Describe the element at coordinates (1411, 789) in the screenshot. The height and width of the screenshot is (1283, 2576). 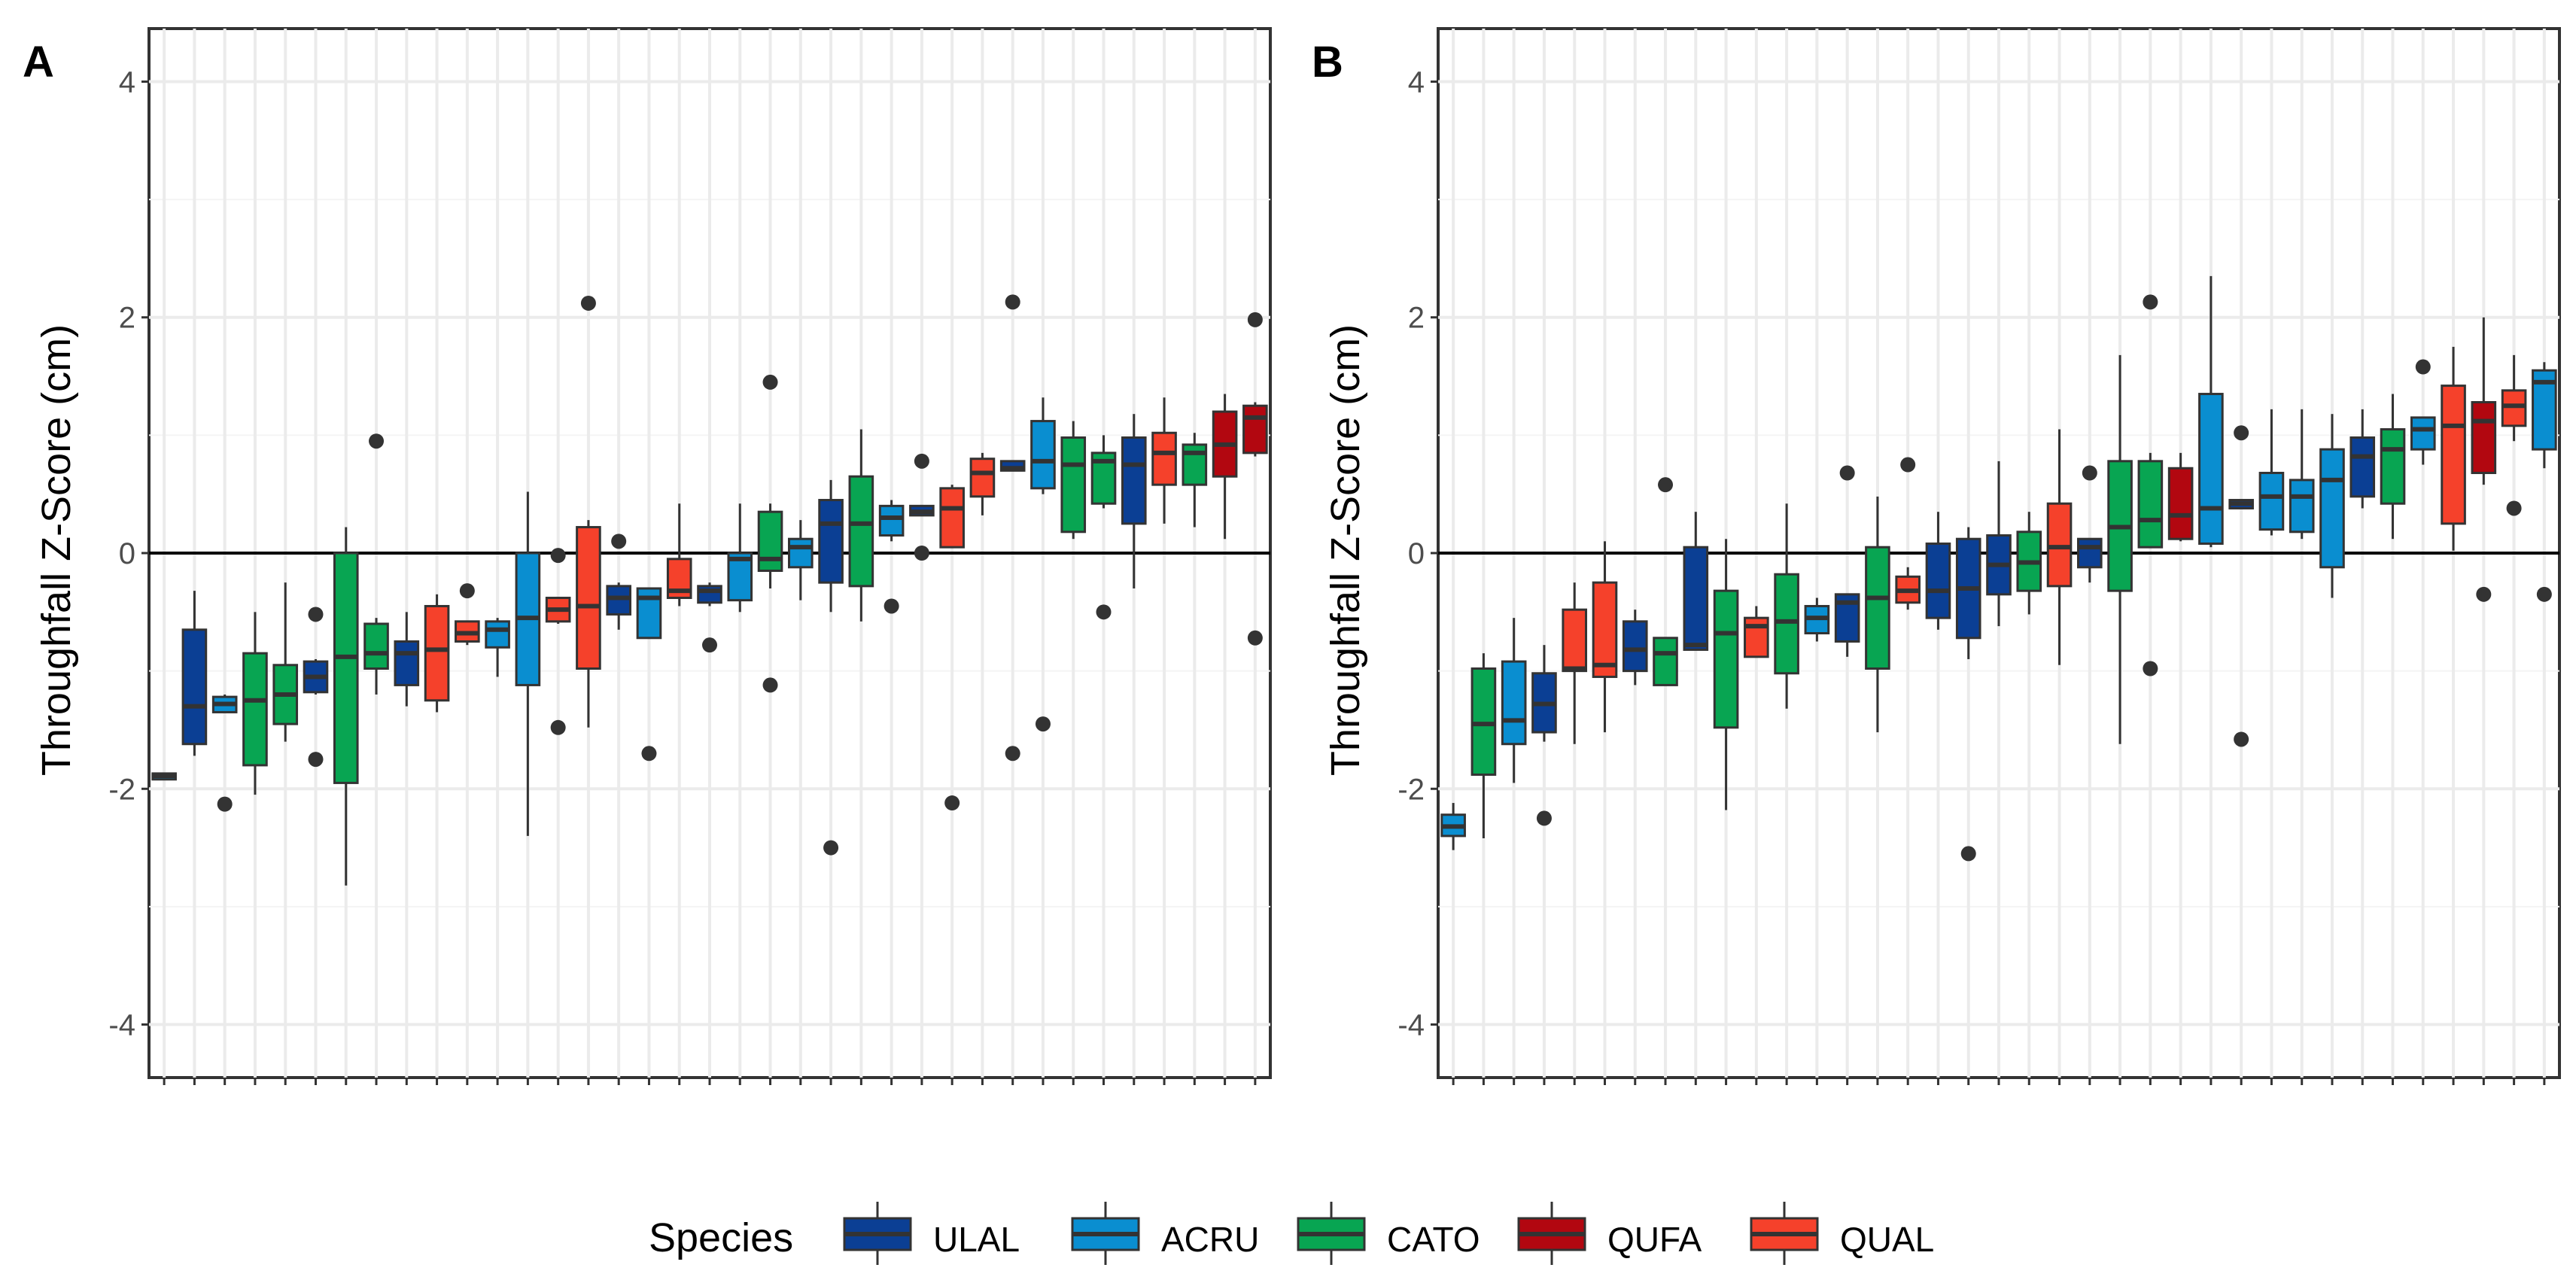
I see `y-tick-label: -2` at that location.